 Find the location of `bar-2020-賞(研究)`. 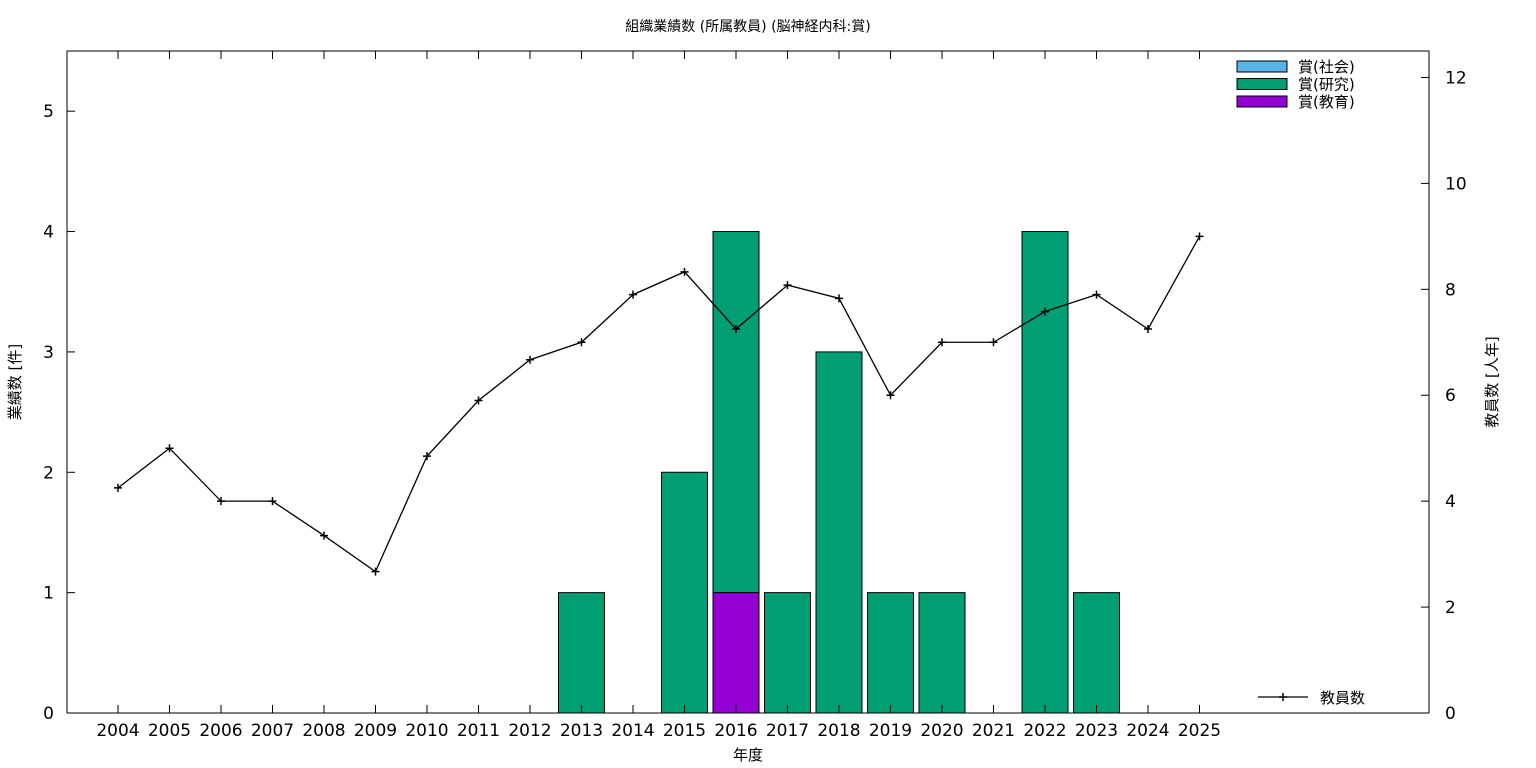

bar-2020-賞(研究) is located at coordinates (942, 653).